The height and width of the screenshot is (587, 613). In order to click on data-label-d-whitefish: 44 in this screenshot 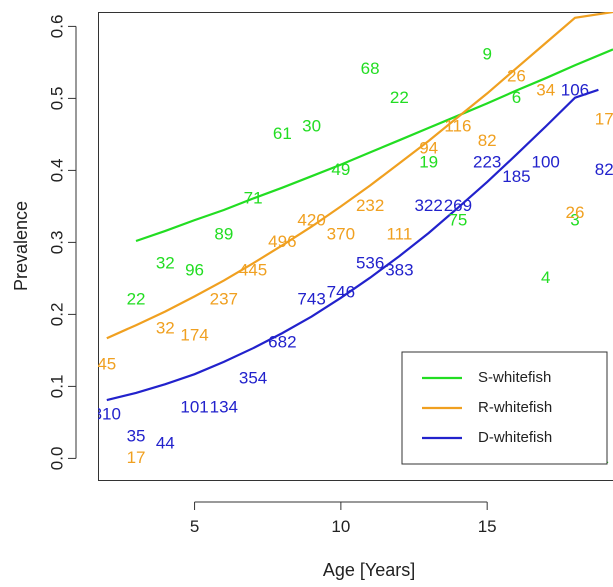, I will do `click(165, 442)`.